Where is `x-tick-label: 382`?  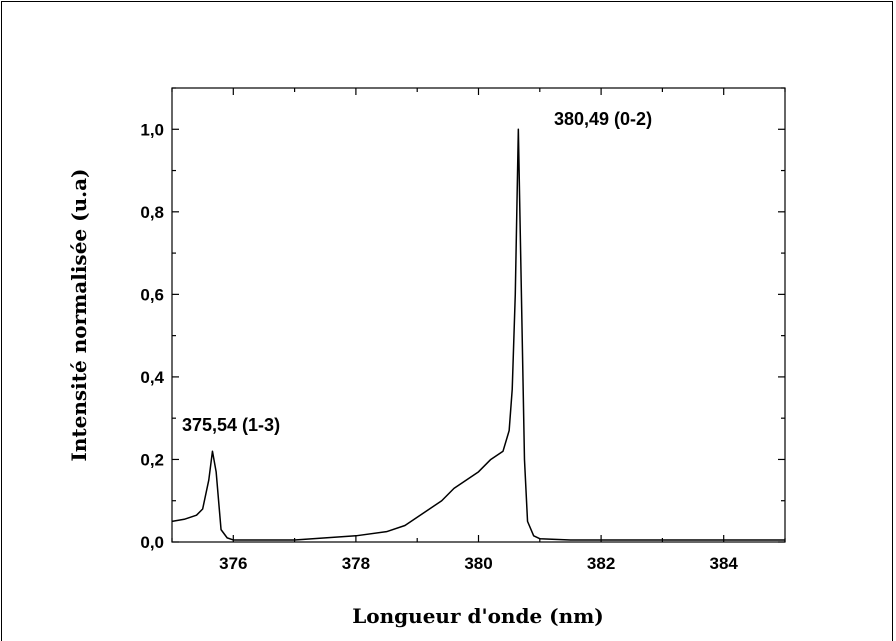
x-tick-label: 382 is located at coordinates (601, 563).